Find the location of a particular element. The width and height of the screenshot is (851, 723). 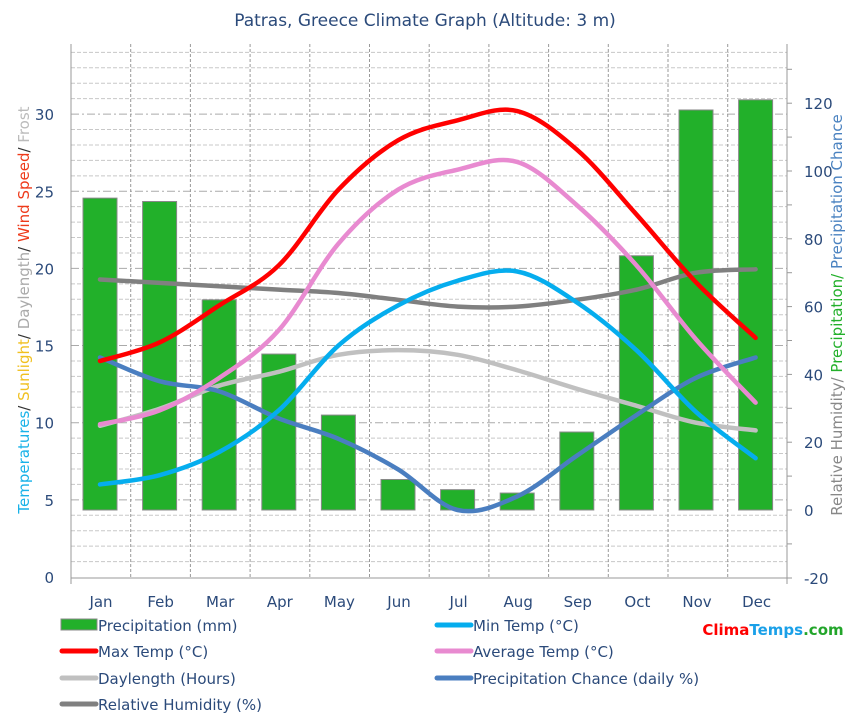

x-tick-label: Feb is located at coordinates (160, 602).